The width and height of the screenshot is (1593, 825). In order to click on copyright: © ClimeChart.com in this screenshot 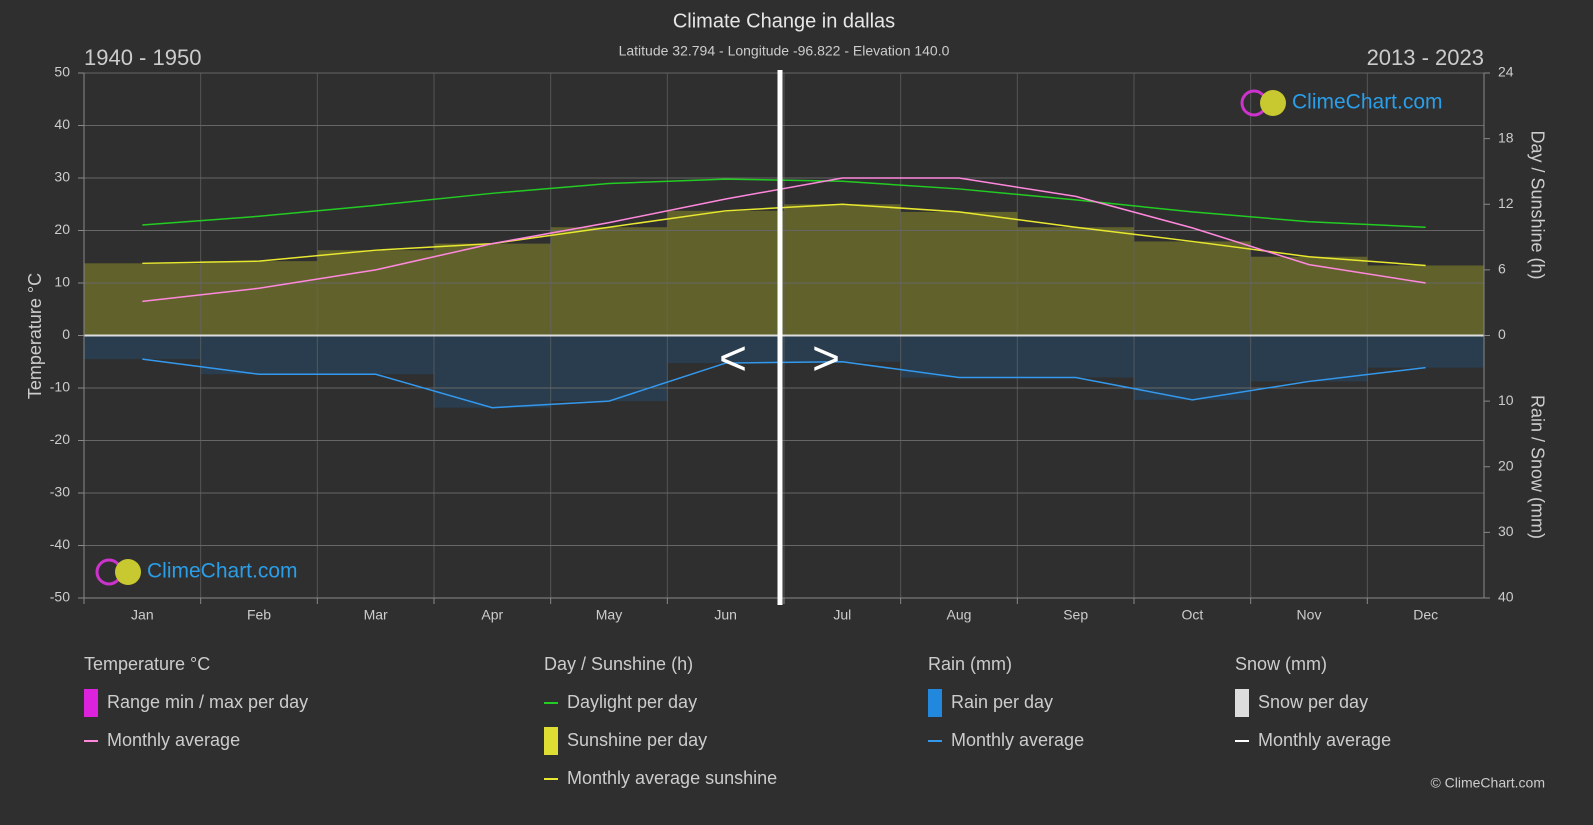, I will do `click(1487, 783)`.